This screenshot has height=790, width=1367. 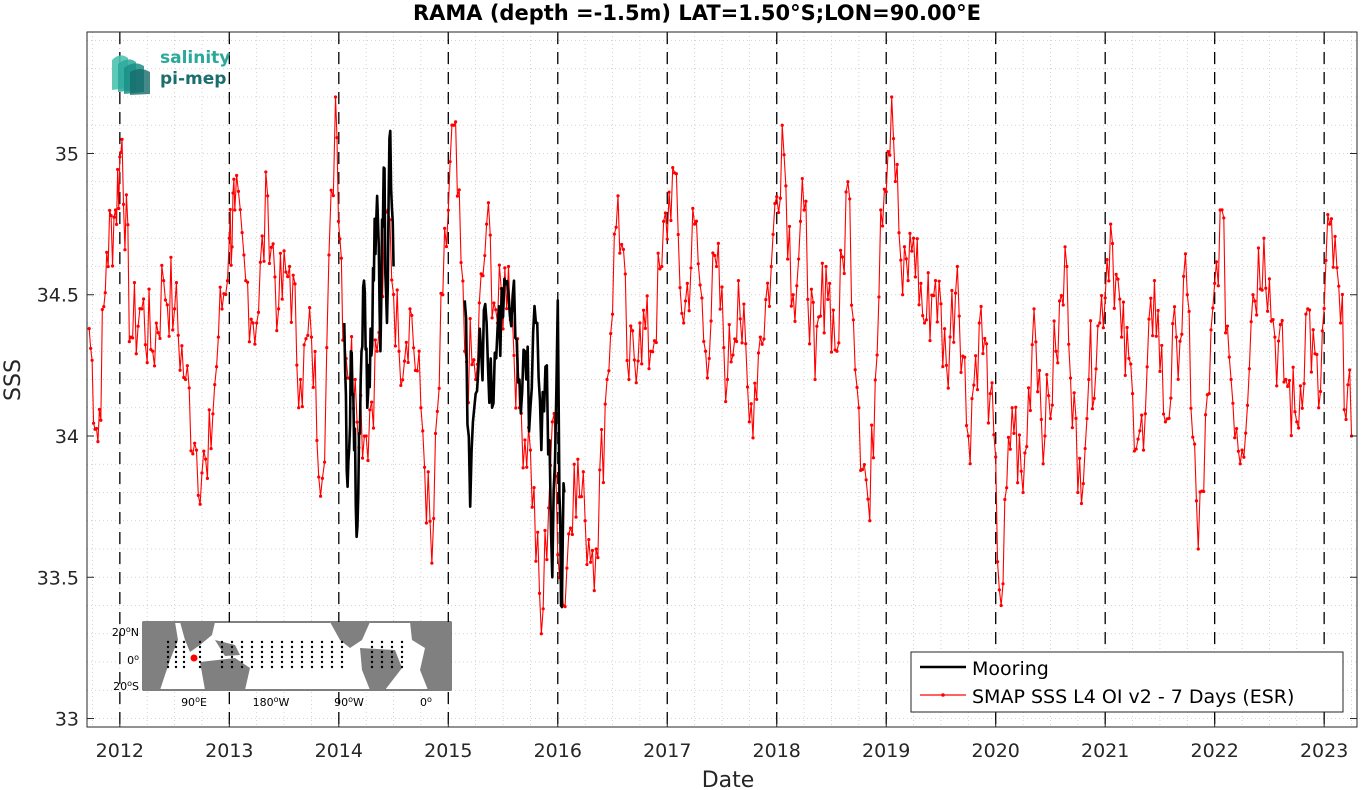 What do you see at coordinates (67, 154) in the screenshot?
I see `y-tick-label: 35` at bounding box center [67, 154].